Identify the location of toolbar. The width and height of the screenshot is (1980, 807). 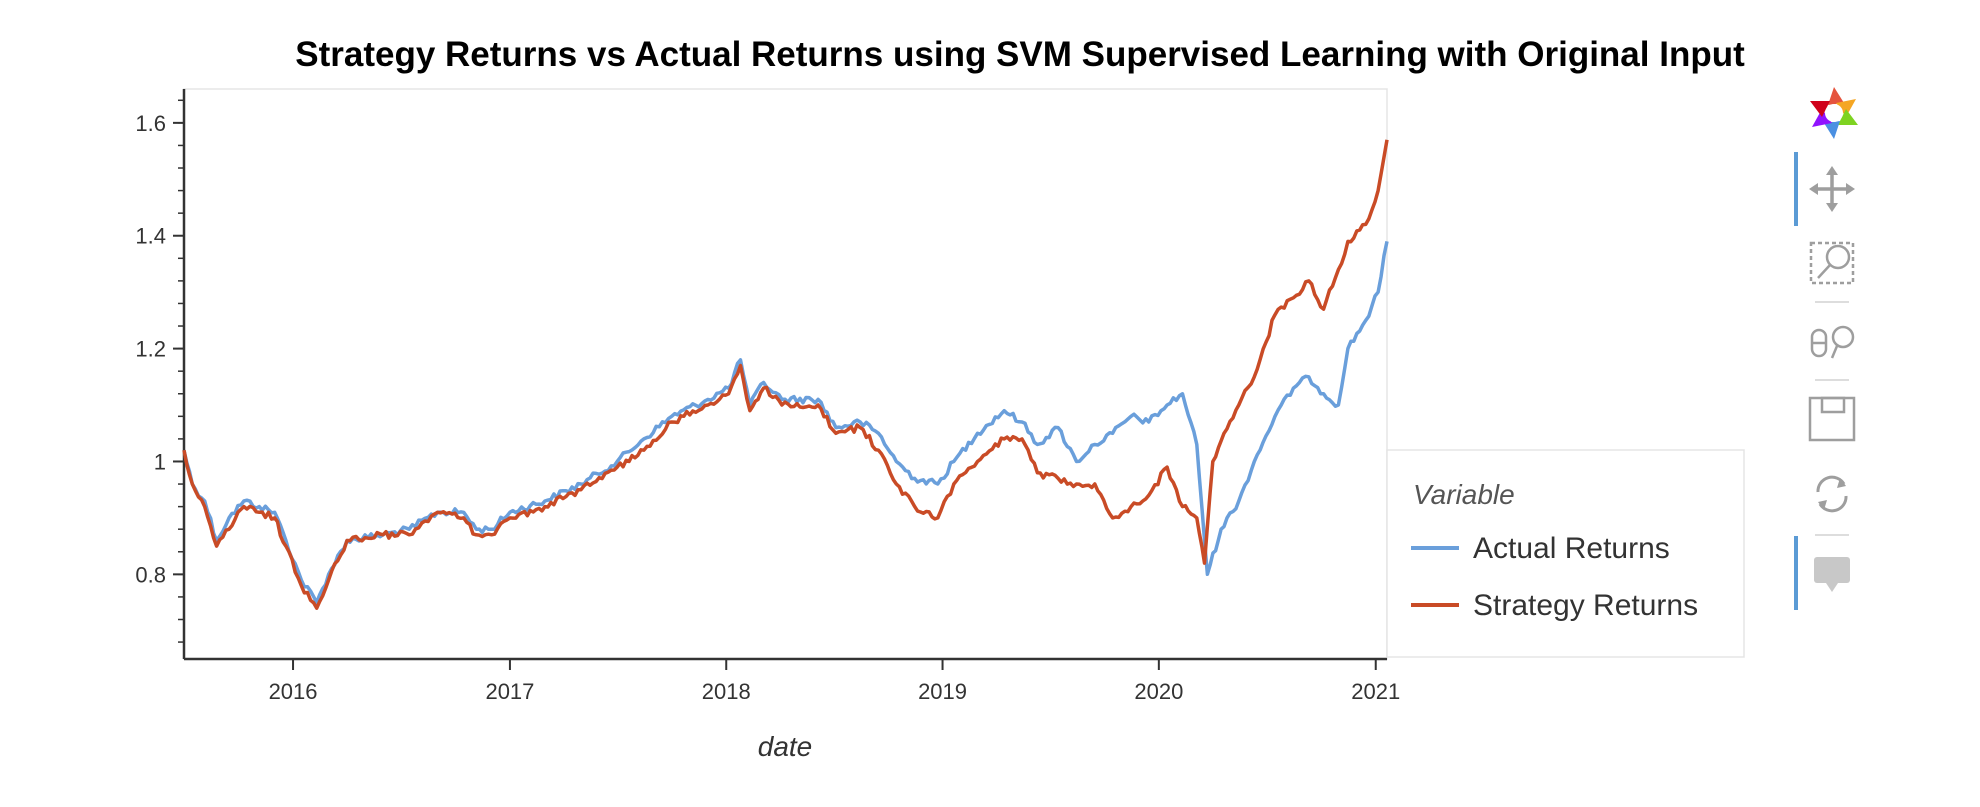
(1826, 348).